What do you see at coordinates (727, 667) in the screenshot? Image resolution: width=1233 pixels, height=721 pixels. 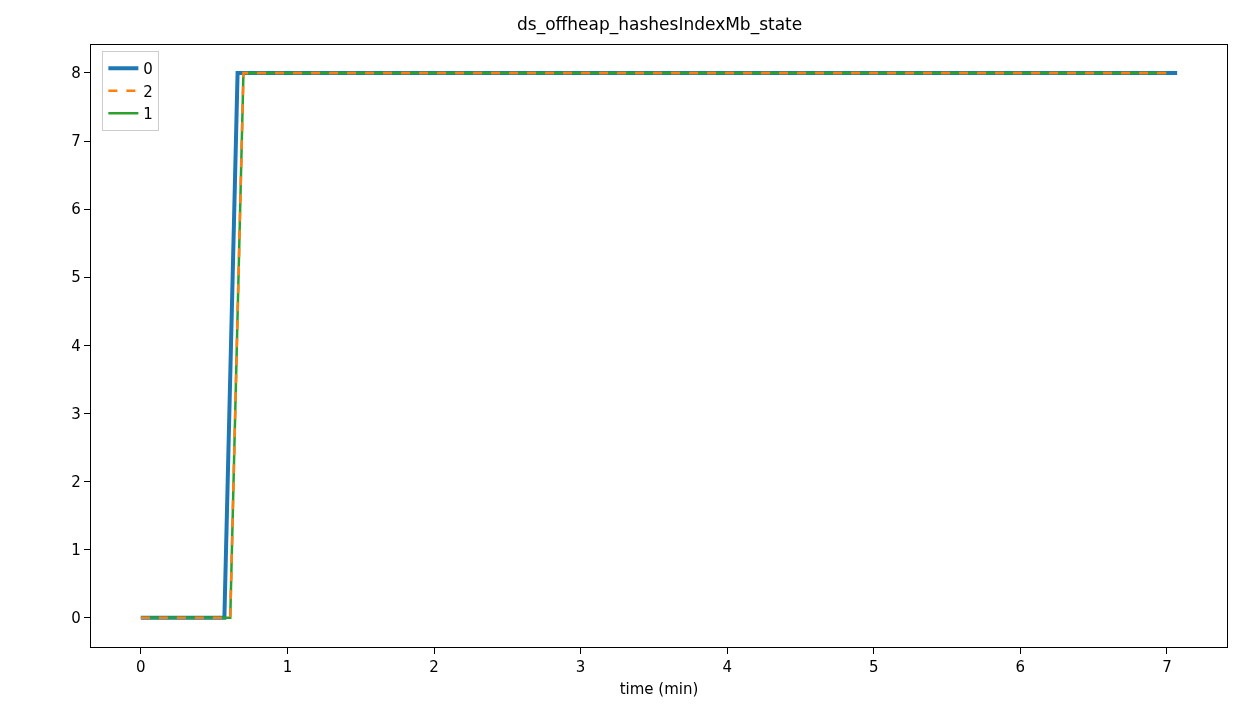 I see `x-tick-label: 4` at bounding box center [727, 667].